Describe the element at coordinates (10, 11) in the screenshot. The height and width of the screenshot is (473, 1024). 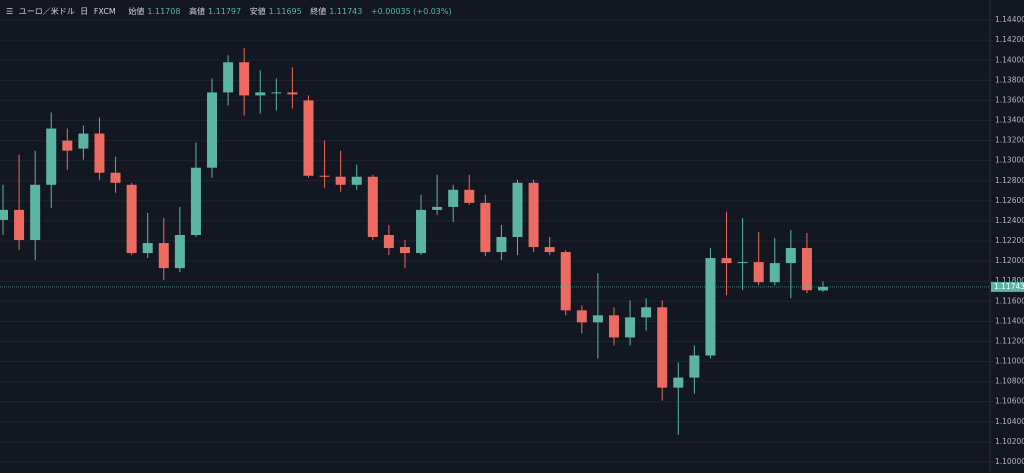
I see `menu-icon: ☰` at that location.